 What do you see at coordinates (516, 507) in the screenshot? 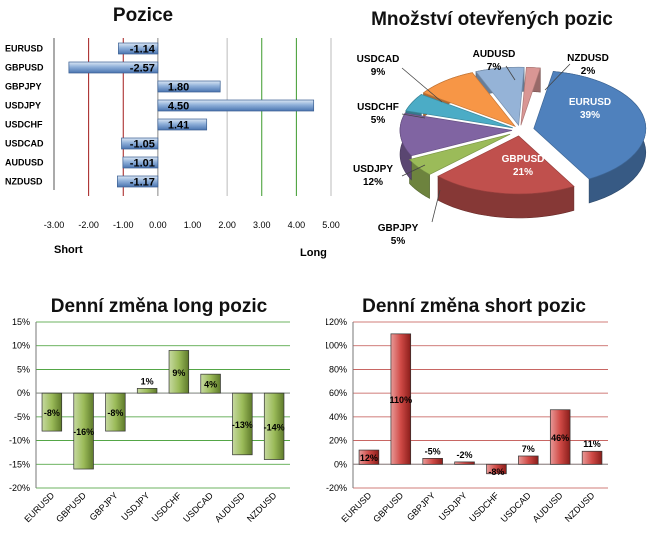
I see `x-category-label: USDCAD` at bounding box center [516, 507].